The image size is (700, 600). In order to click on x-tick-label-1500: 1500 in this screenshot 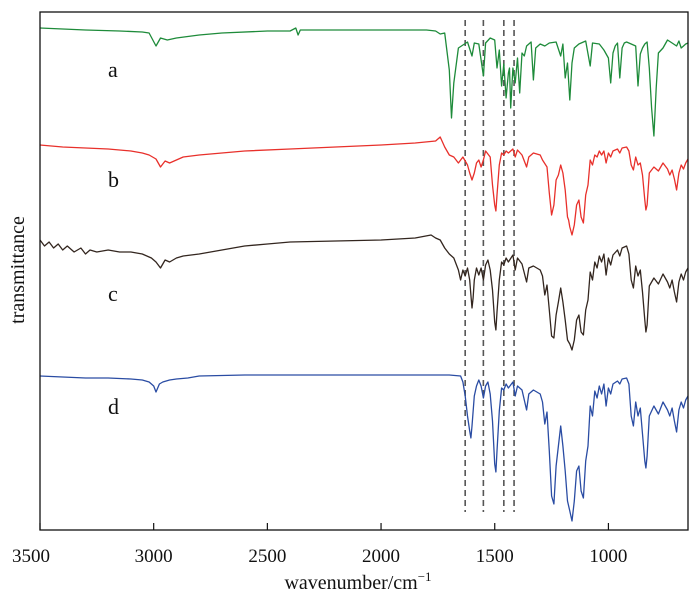, I will do `click(495, 556)`.